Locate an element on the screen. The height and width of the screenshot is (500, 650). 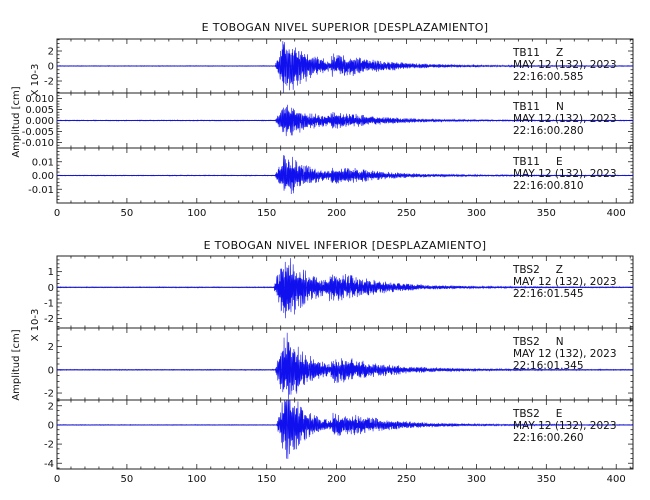
trace-time: 22:16:00.260 is located at coordinates (548, 438).